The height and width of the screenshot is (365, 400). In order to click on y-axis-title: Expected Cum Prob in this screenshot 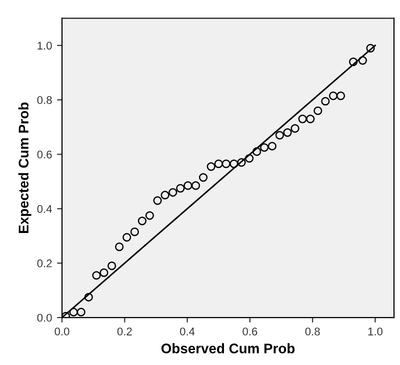, I will do `click(25, 167)`.